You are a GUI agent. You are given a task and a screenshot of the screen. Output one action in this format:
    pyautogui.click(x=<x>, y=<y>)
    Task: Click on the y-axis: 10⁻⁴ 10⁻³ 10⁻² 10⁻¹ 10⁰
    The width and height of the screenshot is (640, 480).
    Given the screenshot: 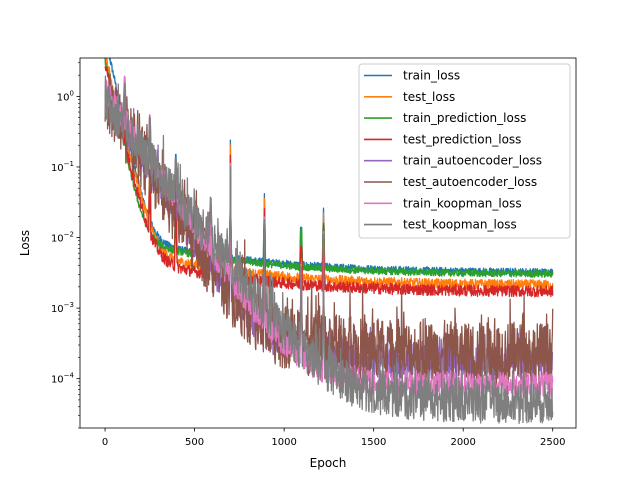 What is the action you would take?
    pyautogui.click(x=65, y=245)
    